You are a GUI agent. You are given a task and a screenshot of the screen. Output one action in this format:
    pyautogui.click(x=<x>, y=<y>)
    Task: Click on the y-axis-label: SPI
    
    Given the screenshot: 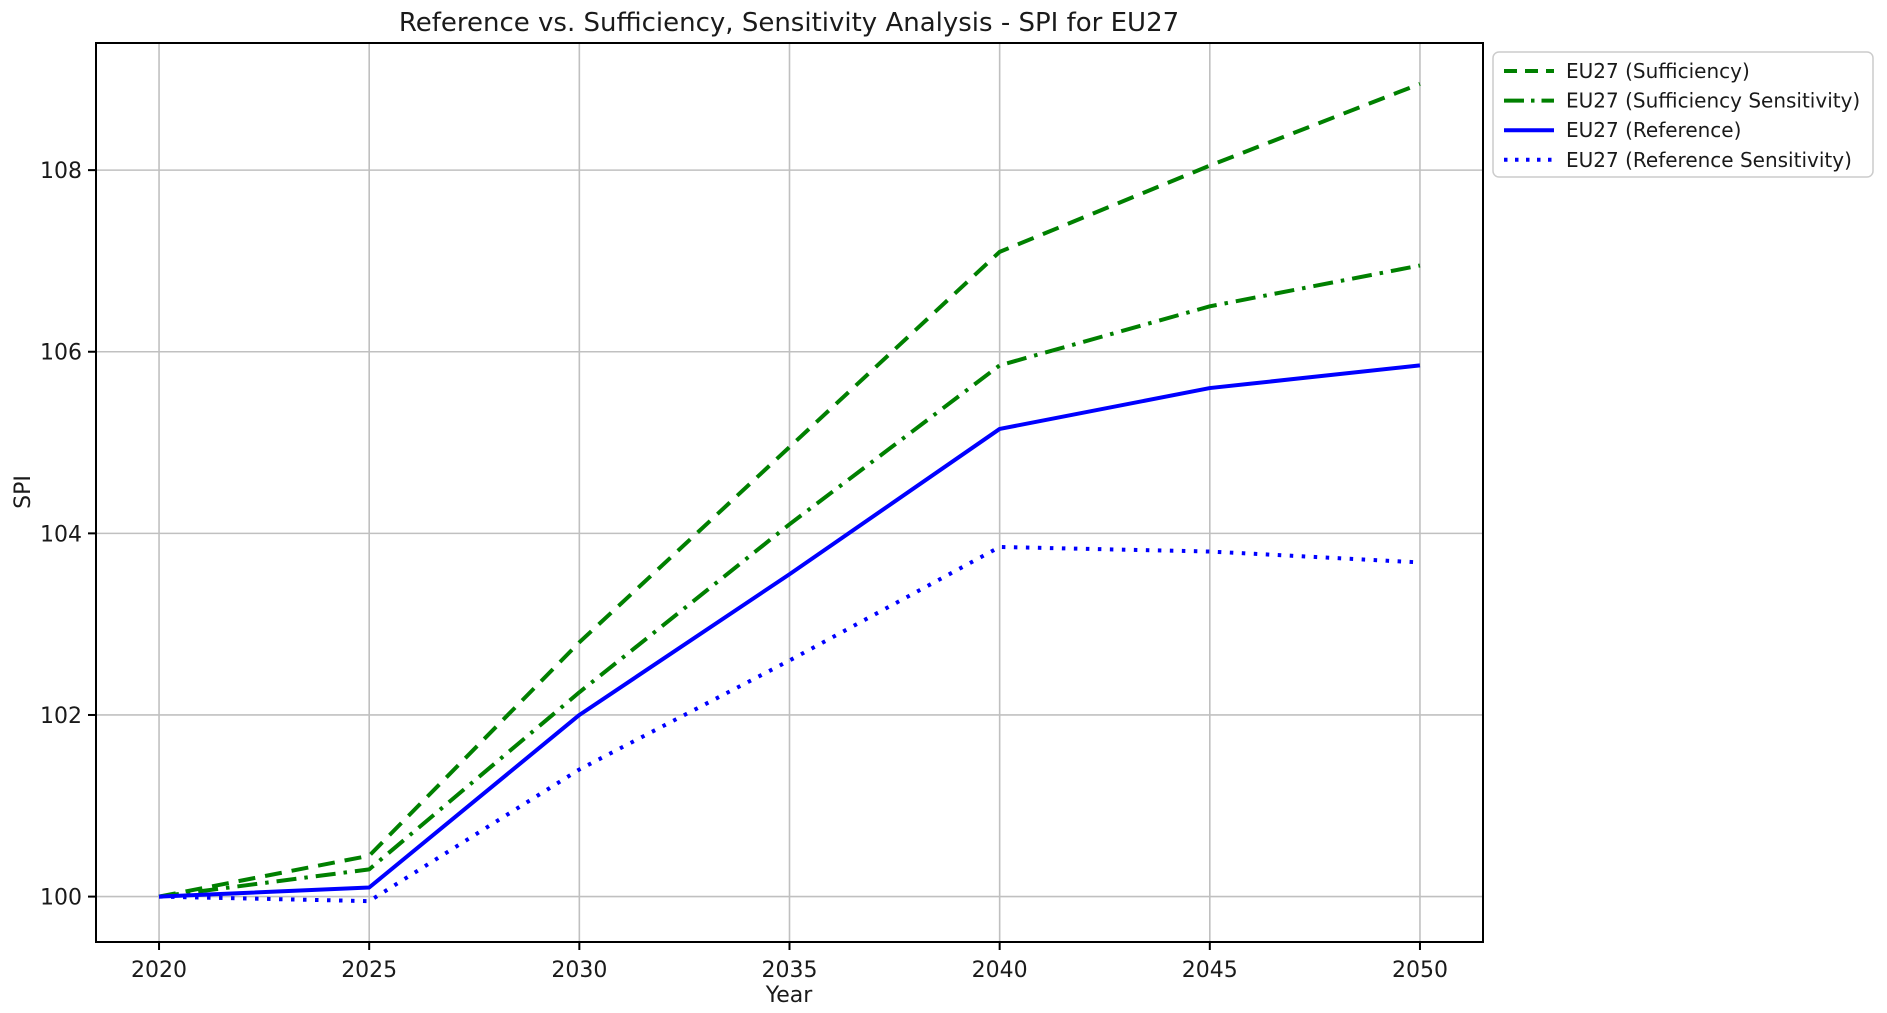 What is the action you would take?
    pyautogui.click(x=23, y=492)
    